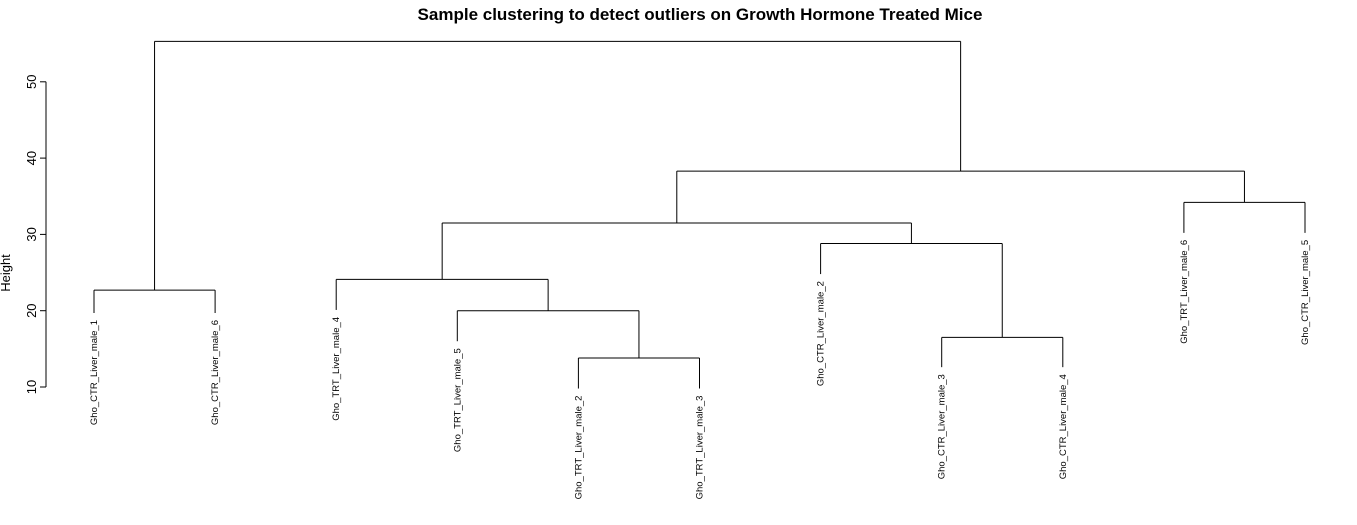 This screenshot has width=1357, height=525. Describe the element at coordinates (6, 273) in the screenshot. I see `y-axis-label: Height` at that location.